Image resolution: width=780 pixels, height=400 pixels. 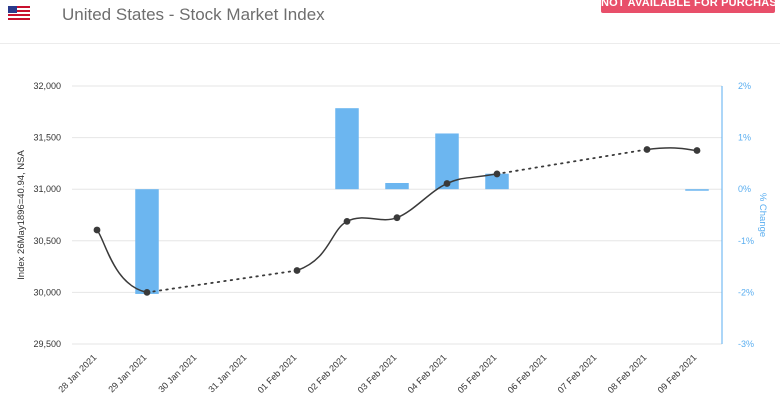 What do you see at coordinates (746, 344) in the screenshot?
I see `y2-tick-label: -3%` at bounding box center [746, 344].